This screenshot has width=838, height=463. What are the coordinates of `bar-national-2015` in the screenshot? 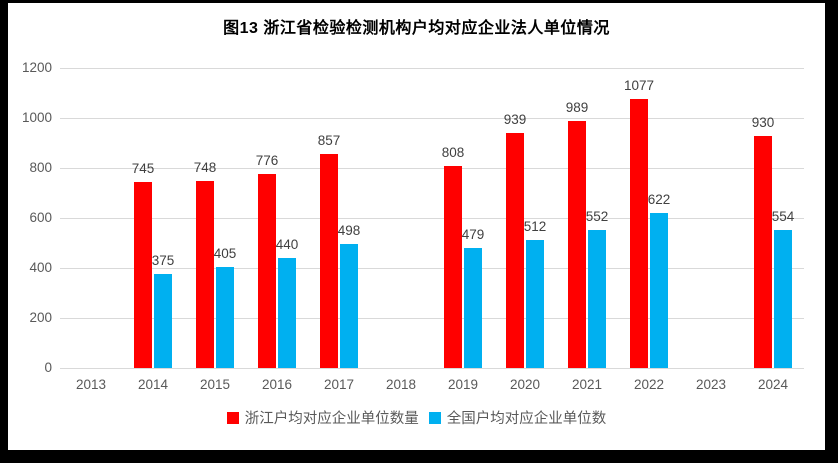 It's located at (225, 317).